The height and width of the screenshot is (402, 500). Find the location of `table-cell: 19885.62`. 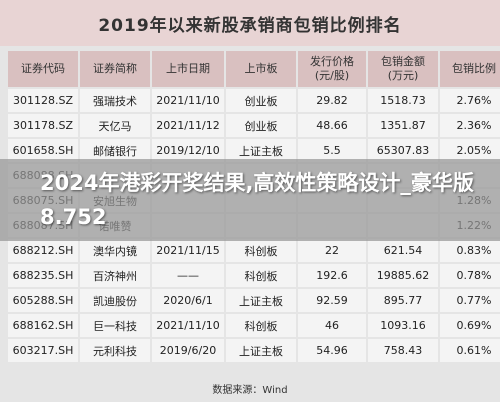

table-cell: 19885.62 is located at coordinates (403, 275).